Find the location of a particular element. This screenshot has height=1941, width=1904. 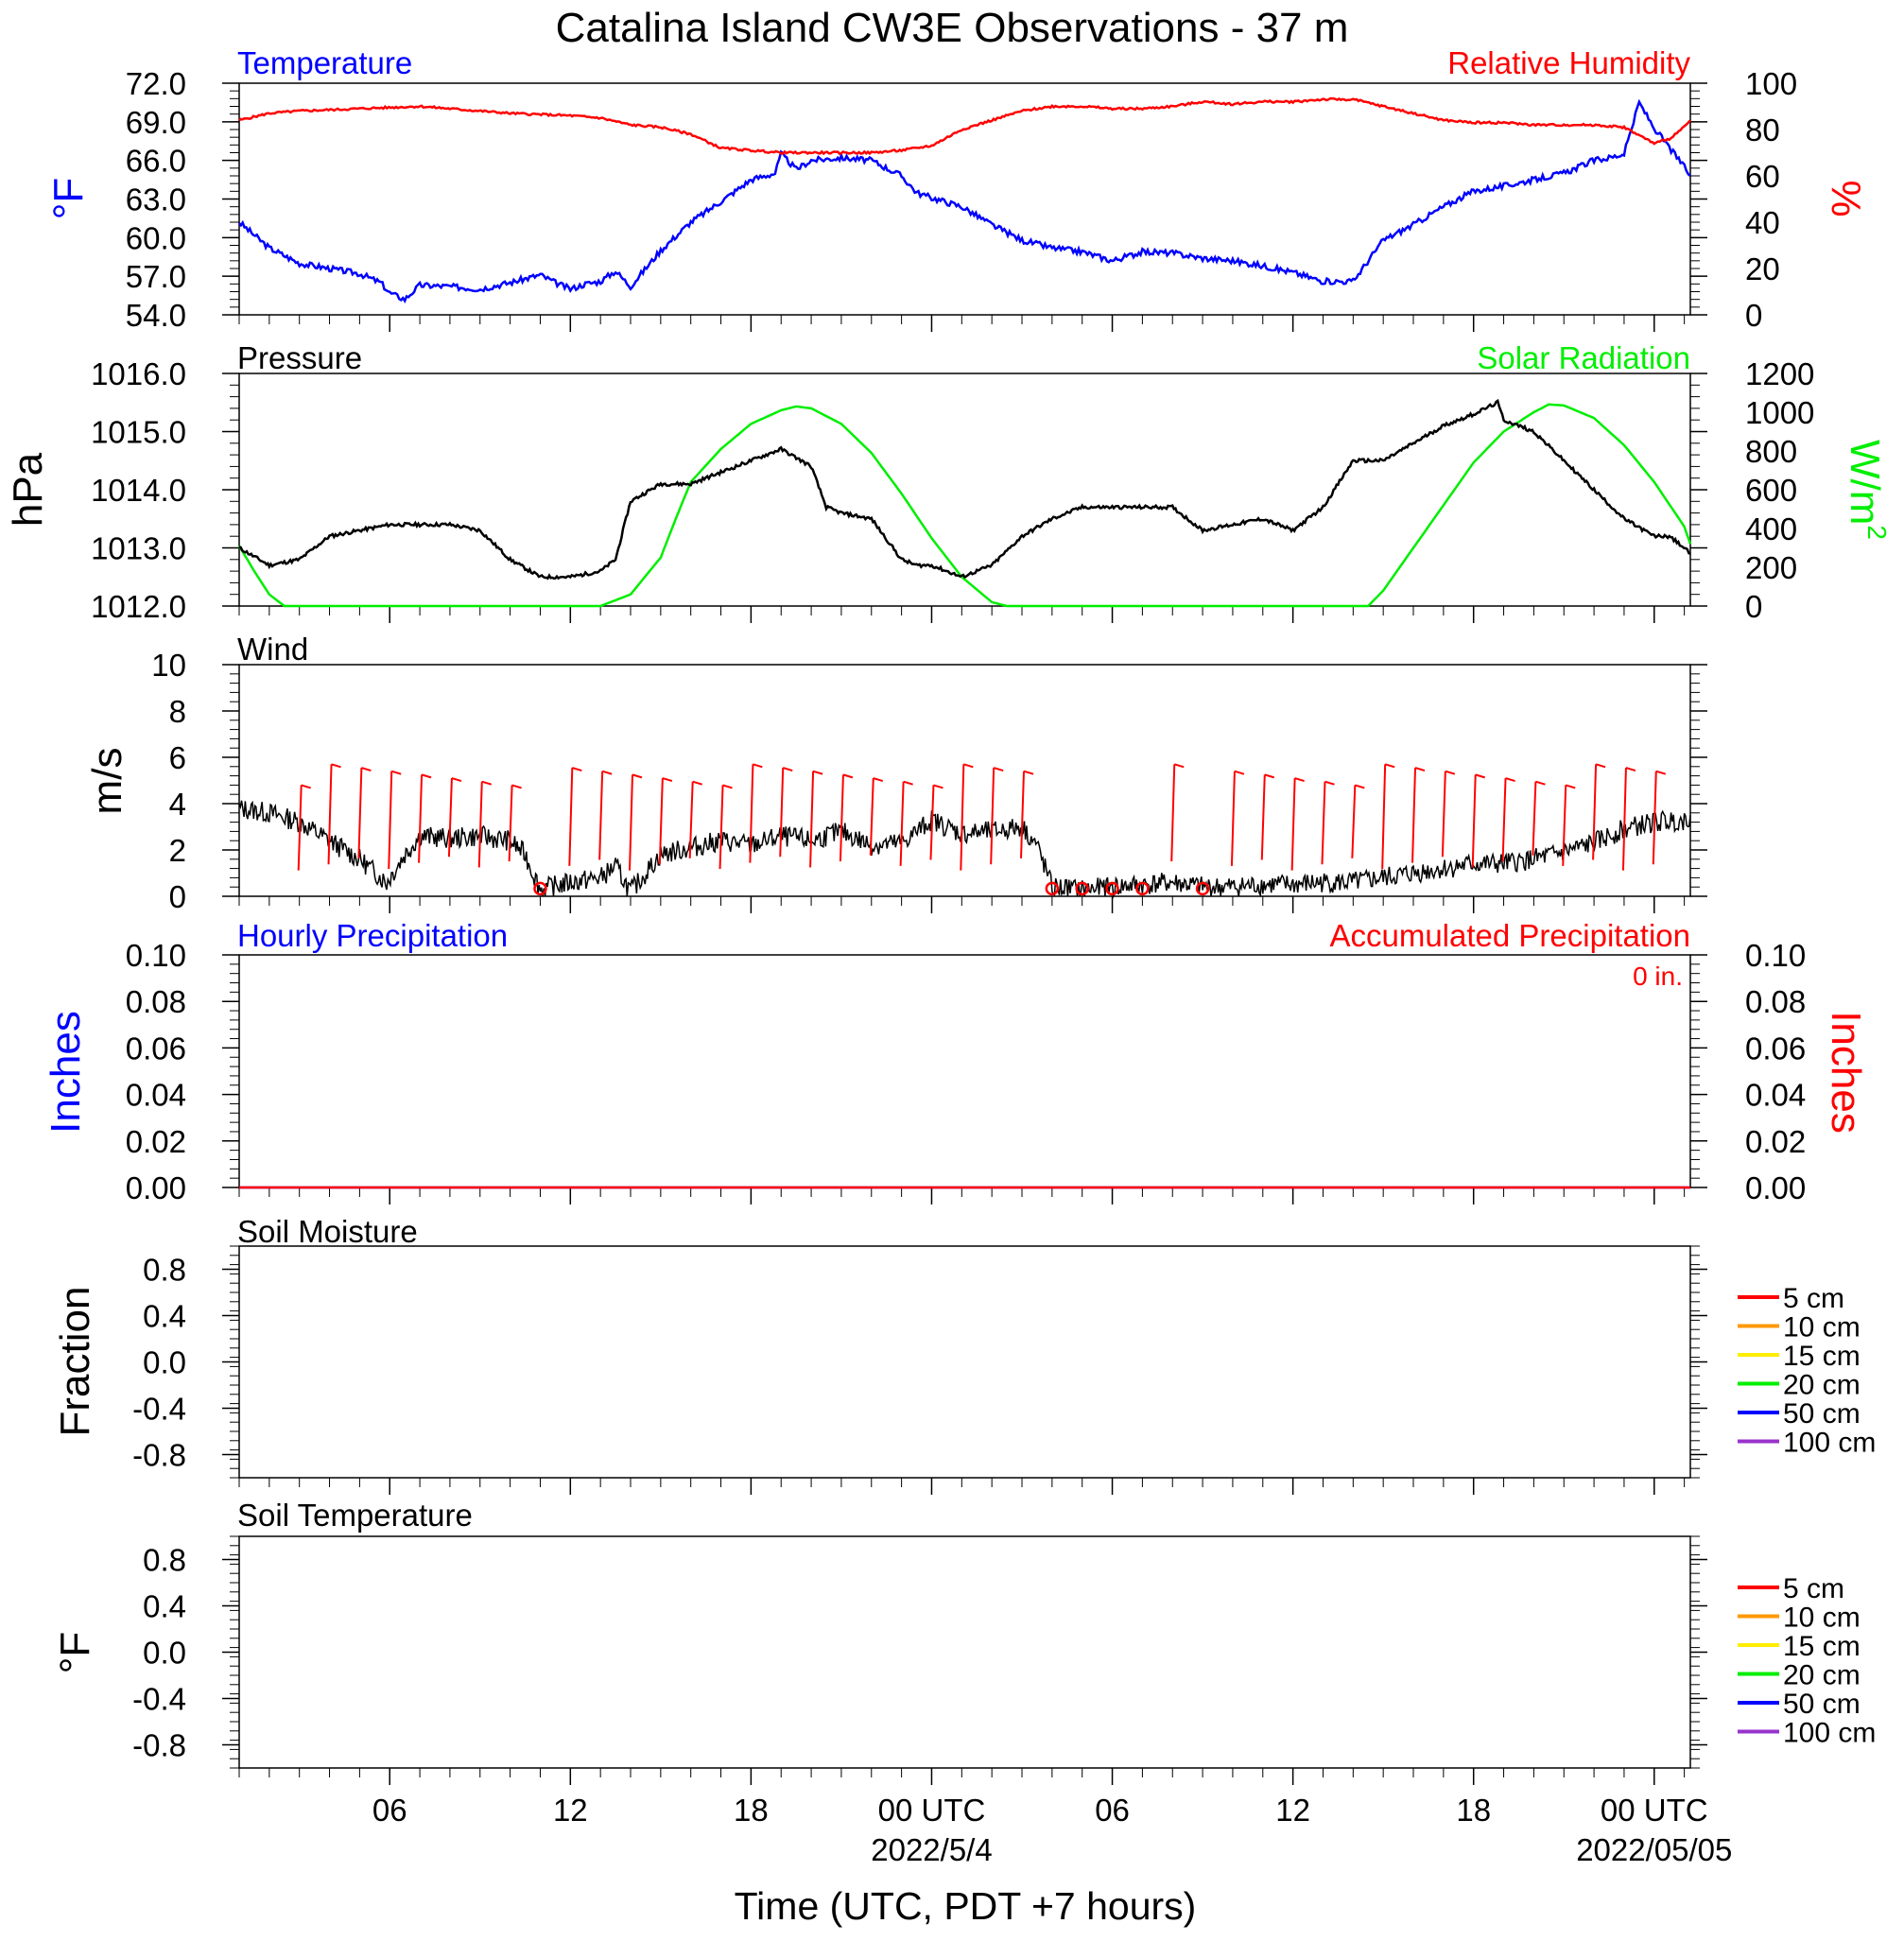

panel-right-title: Accumulated Precipitation is located at coordinates (1509, 936).